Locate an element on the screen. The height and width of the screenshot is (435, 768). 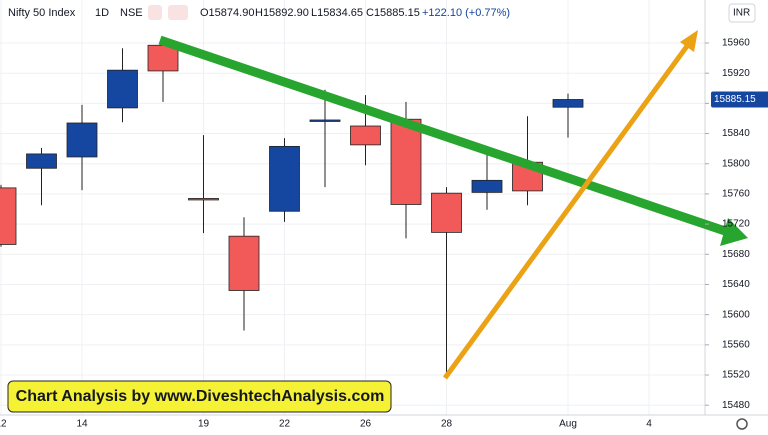
y-tick-label: 15680 is located at coordinates (736, 254).